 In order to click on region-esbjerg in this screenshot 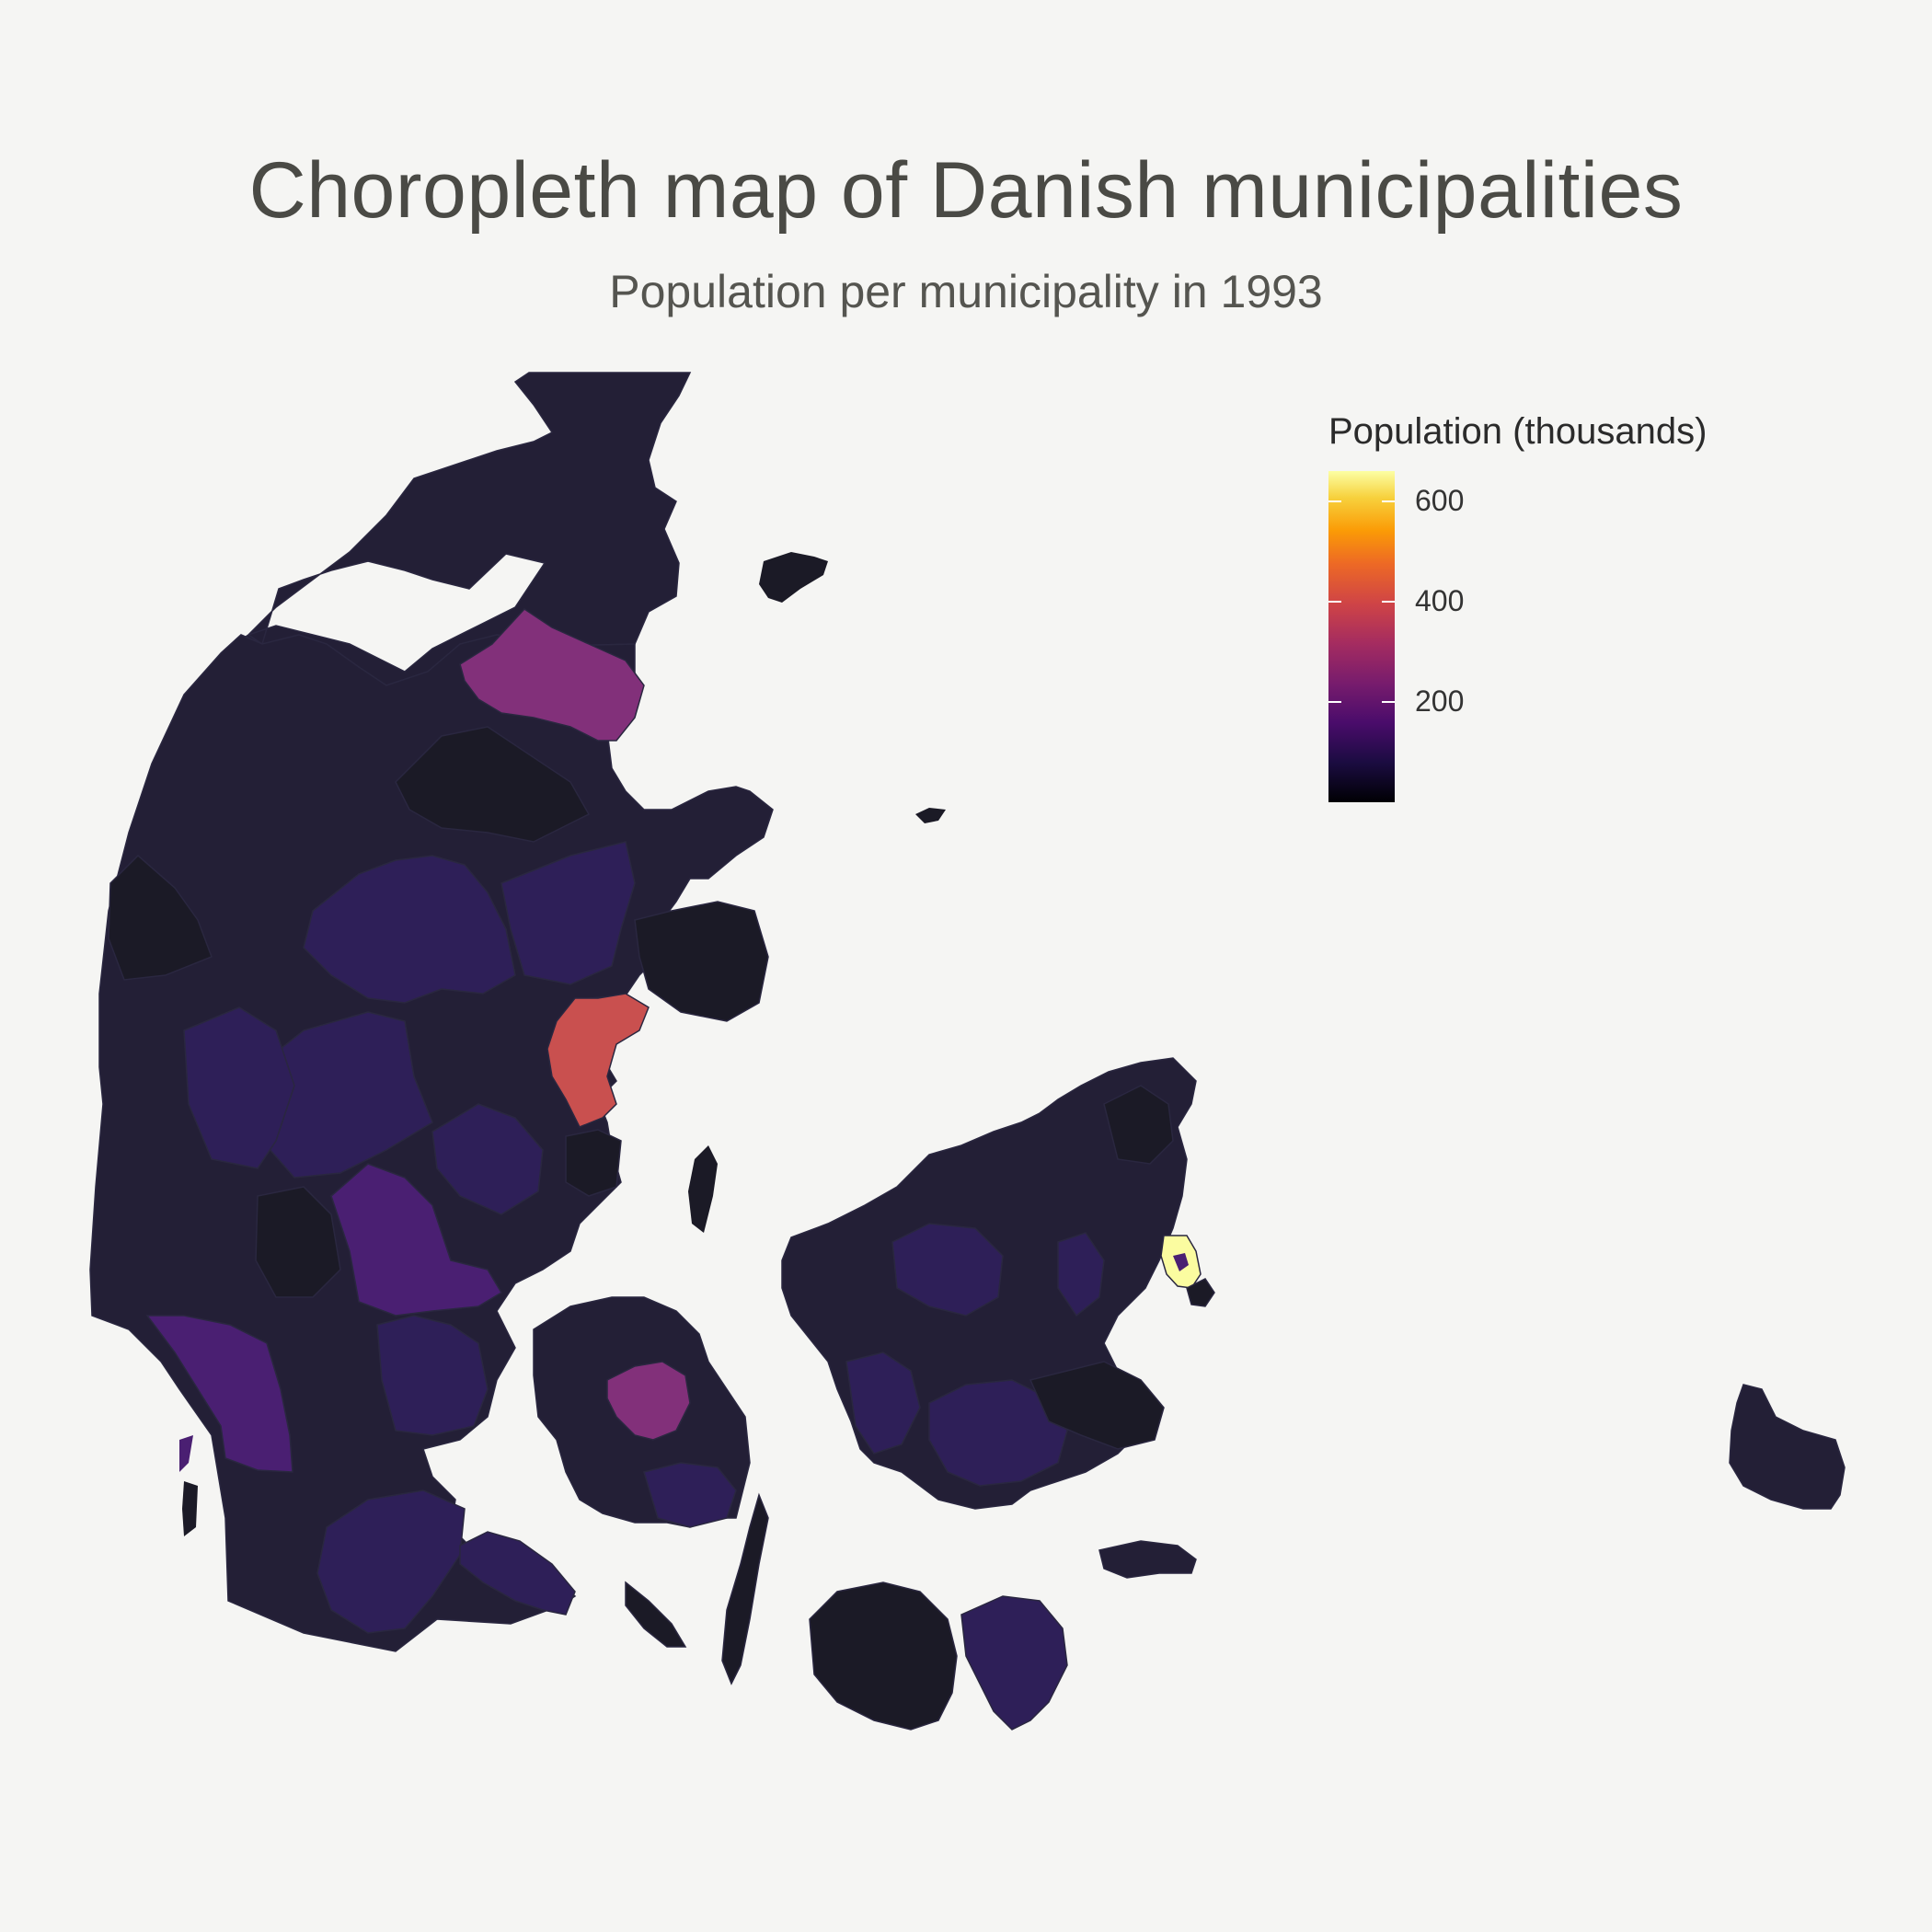, I will do `click(219, 1394)`.